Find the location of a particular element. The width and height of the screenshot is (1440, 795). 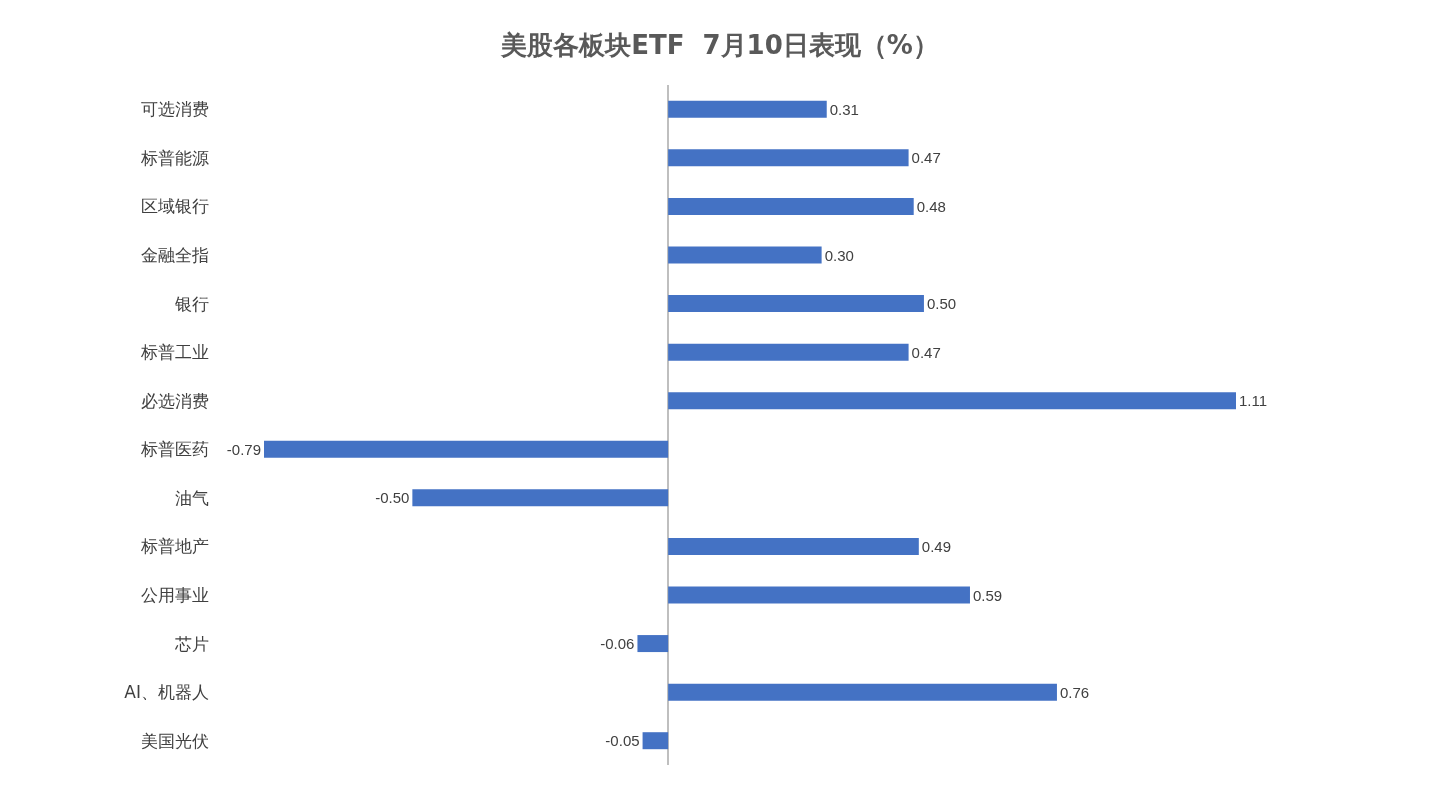

y-tick-label: 必选消费 is located at coordinates (175, 400).